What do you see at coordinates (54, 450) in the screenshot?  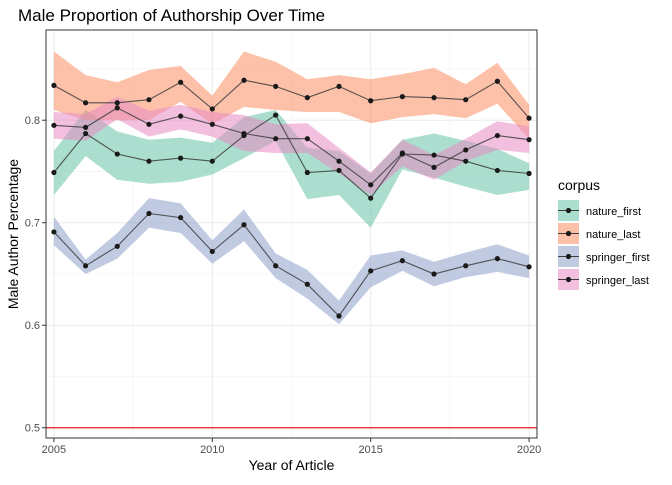 I see `x-tick-label: 2005` at bounding box center [54, 450].